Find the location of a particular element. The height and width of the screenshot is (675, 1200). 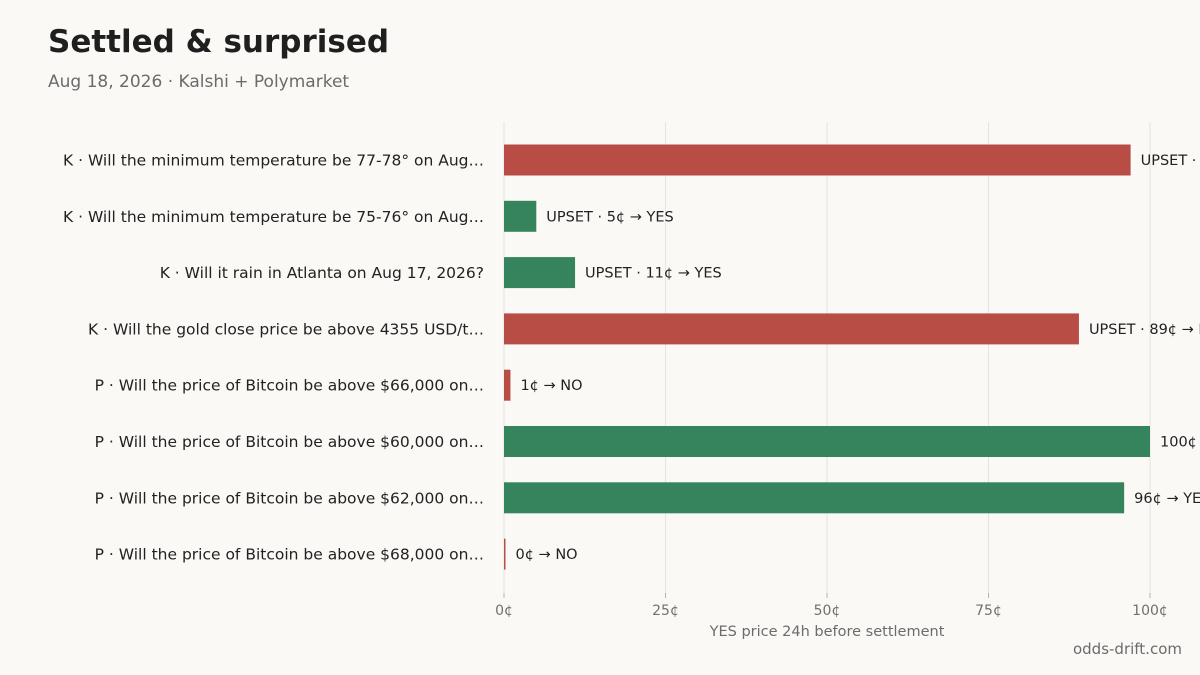

chart-title: Settled & surprised is located at coordinates (219, 42).